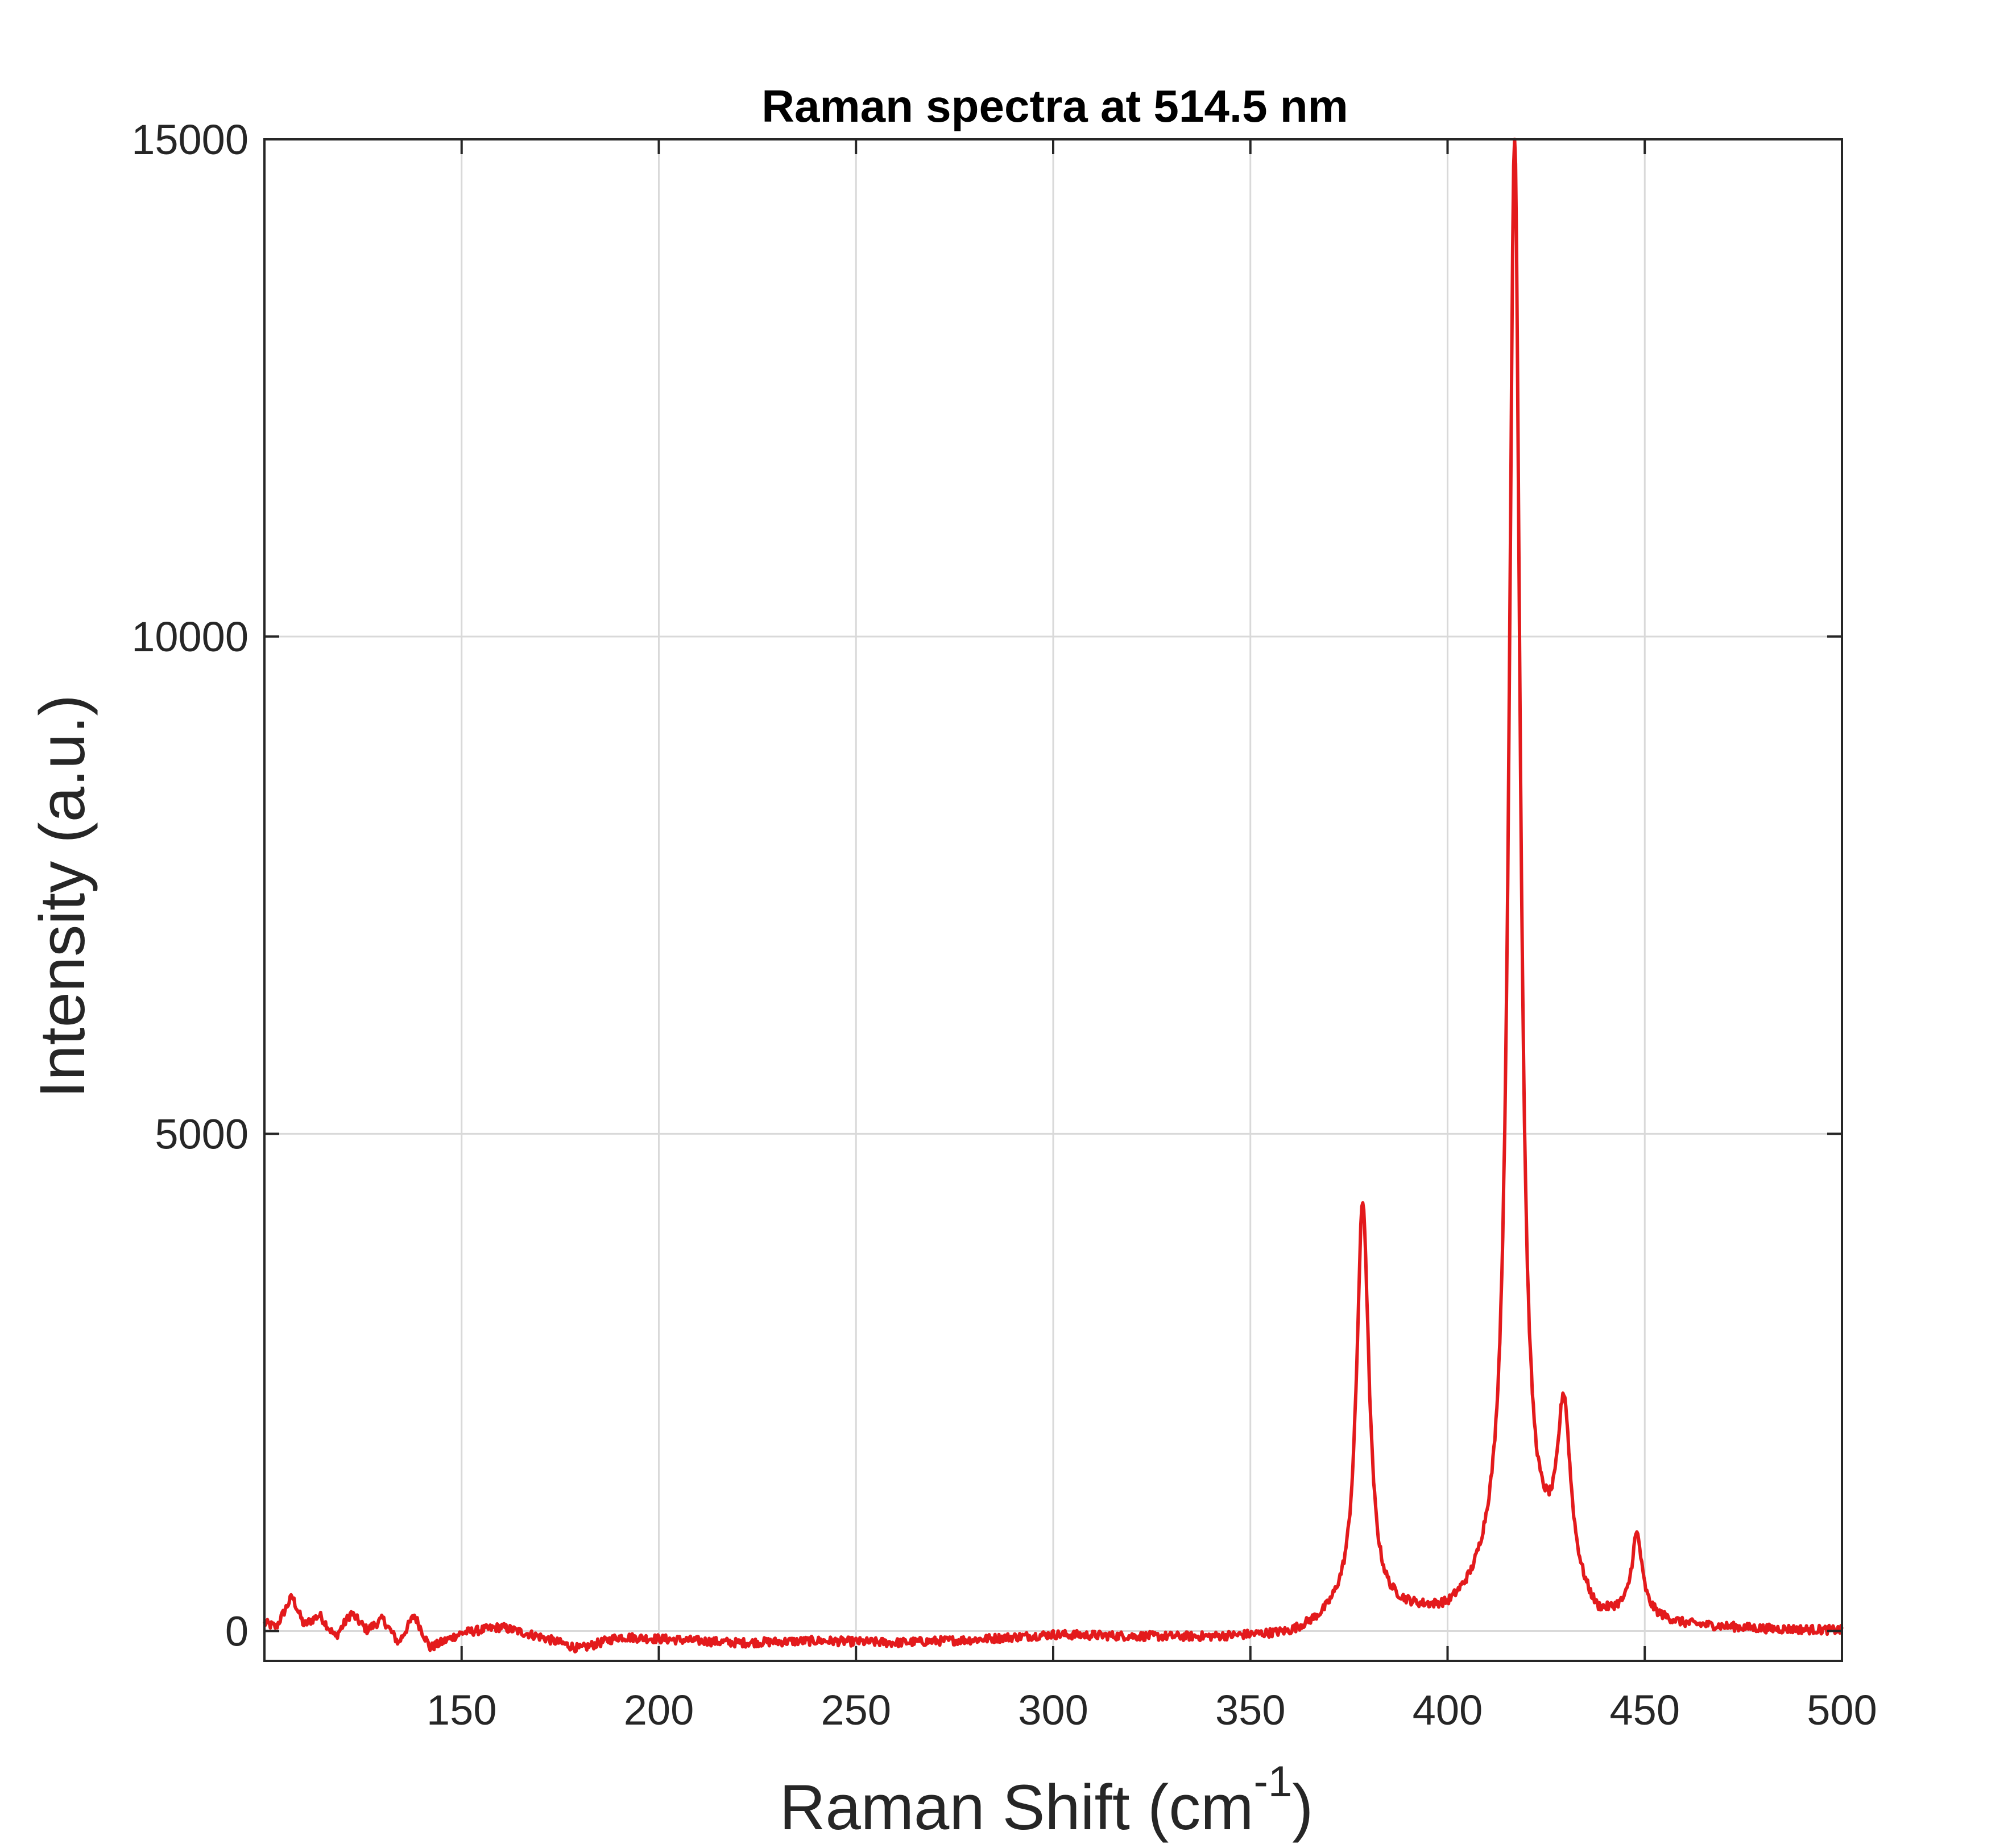  I want to click on x-tick-label: 350, so click(1250, 1710).